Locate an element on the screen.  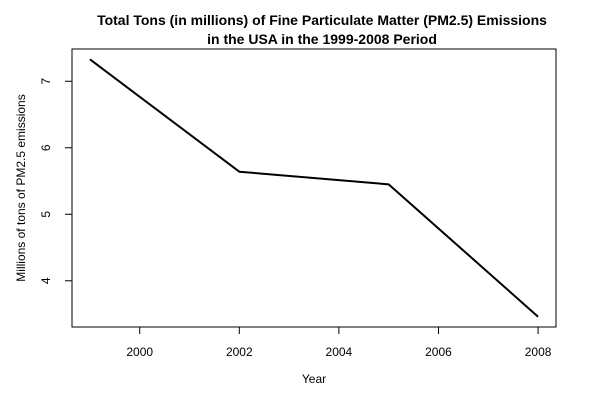
y-tick-label-6: 6 is located at coordinates (46, 147).